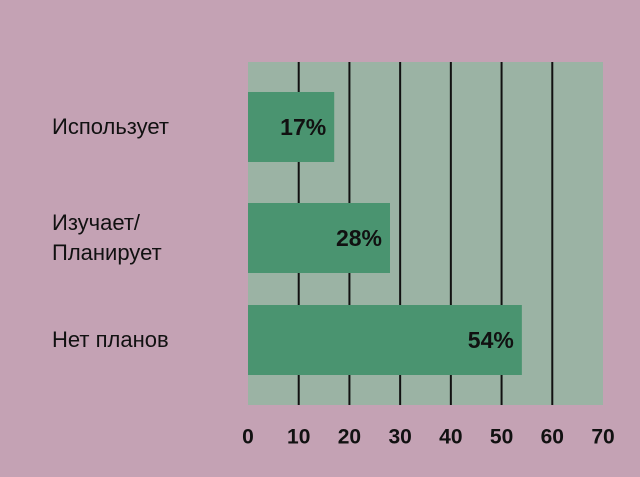  Describe the element at coordinates (107, 237) in the screenshot. I see `category-label: Изучает/ Планирует` at that location.